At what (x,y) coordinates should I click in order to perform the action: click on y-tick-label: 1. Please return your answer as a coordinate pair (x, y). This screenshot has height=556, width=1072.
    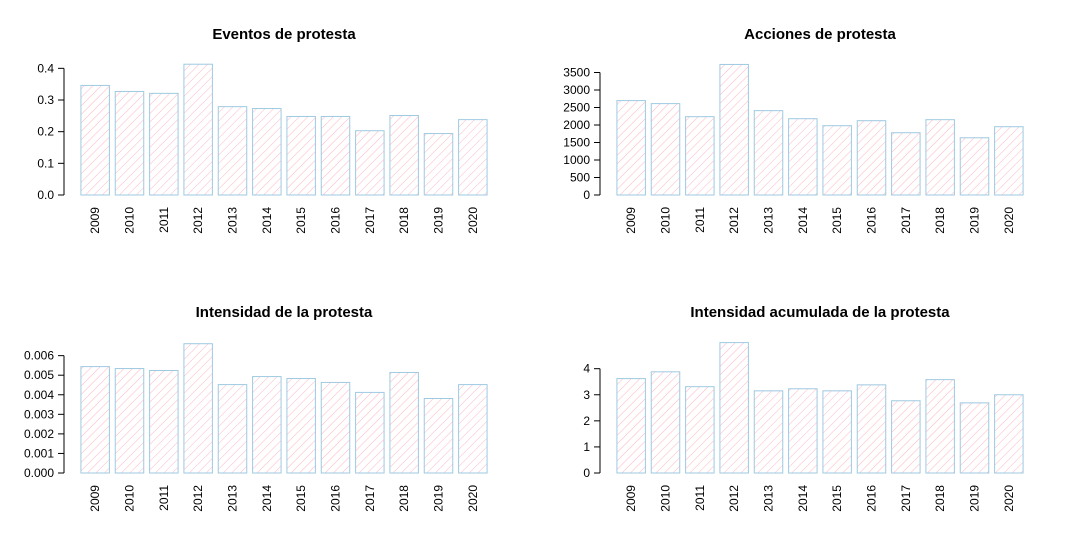
    Looking at the image, I should click on (586, 447).